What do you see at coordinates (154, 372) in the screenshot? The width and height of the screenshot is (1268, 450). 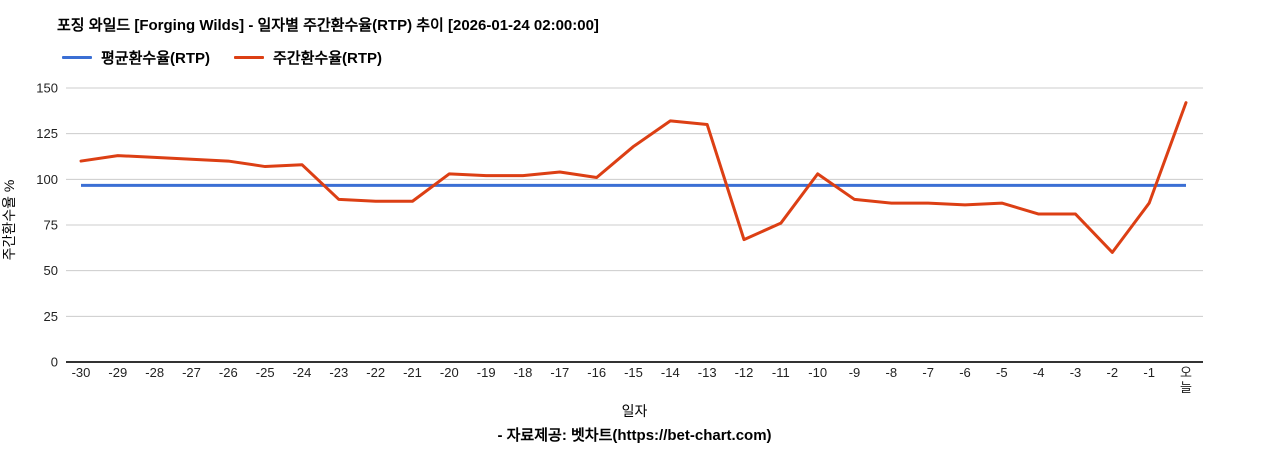 I see `x-tick-label: -28` at bounding box center [154, 372].